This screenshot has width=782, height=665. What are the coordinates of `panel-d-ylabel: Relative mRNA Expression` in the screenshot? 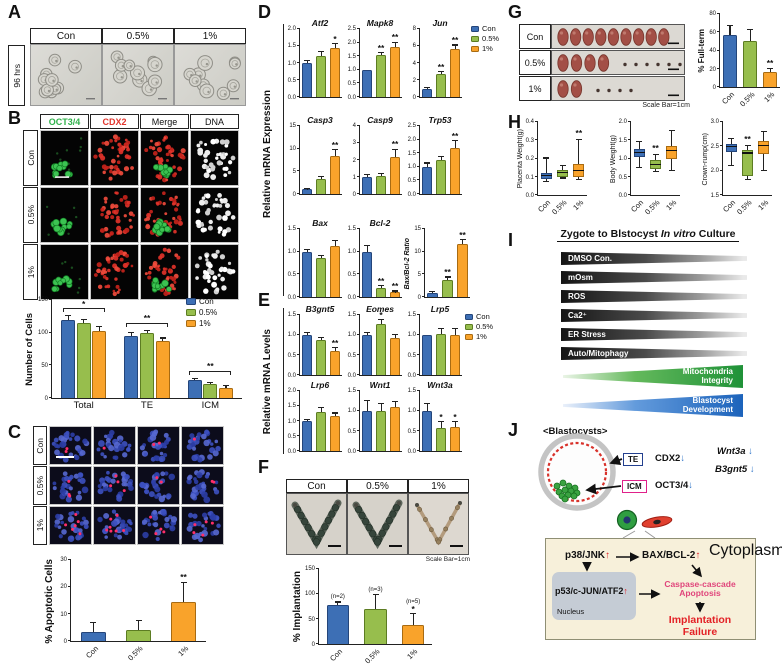 It's located at (267, 154).